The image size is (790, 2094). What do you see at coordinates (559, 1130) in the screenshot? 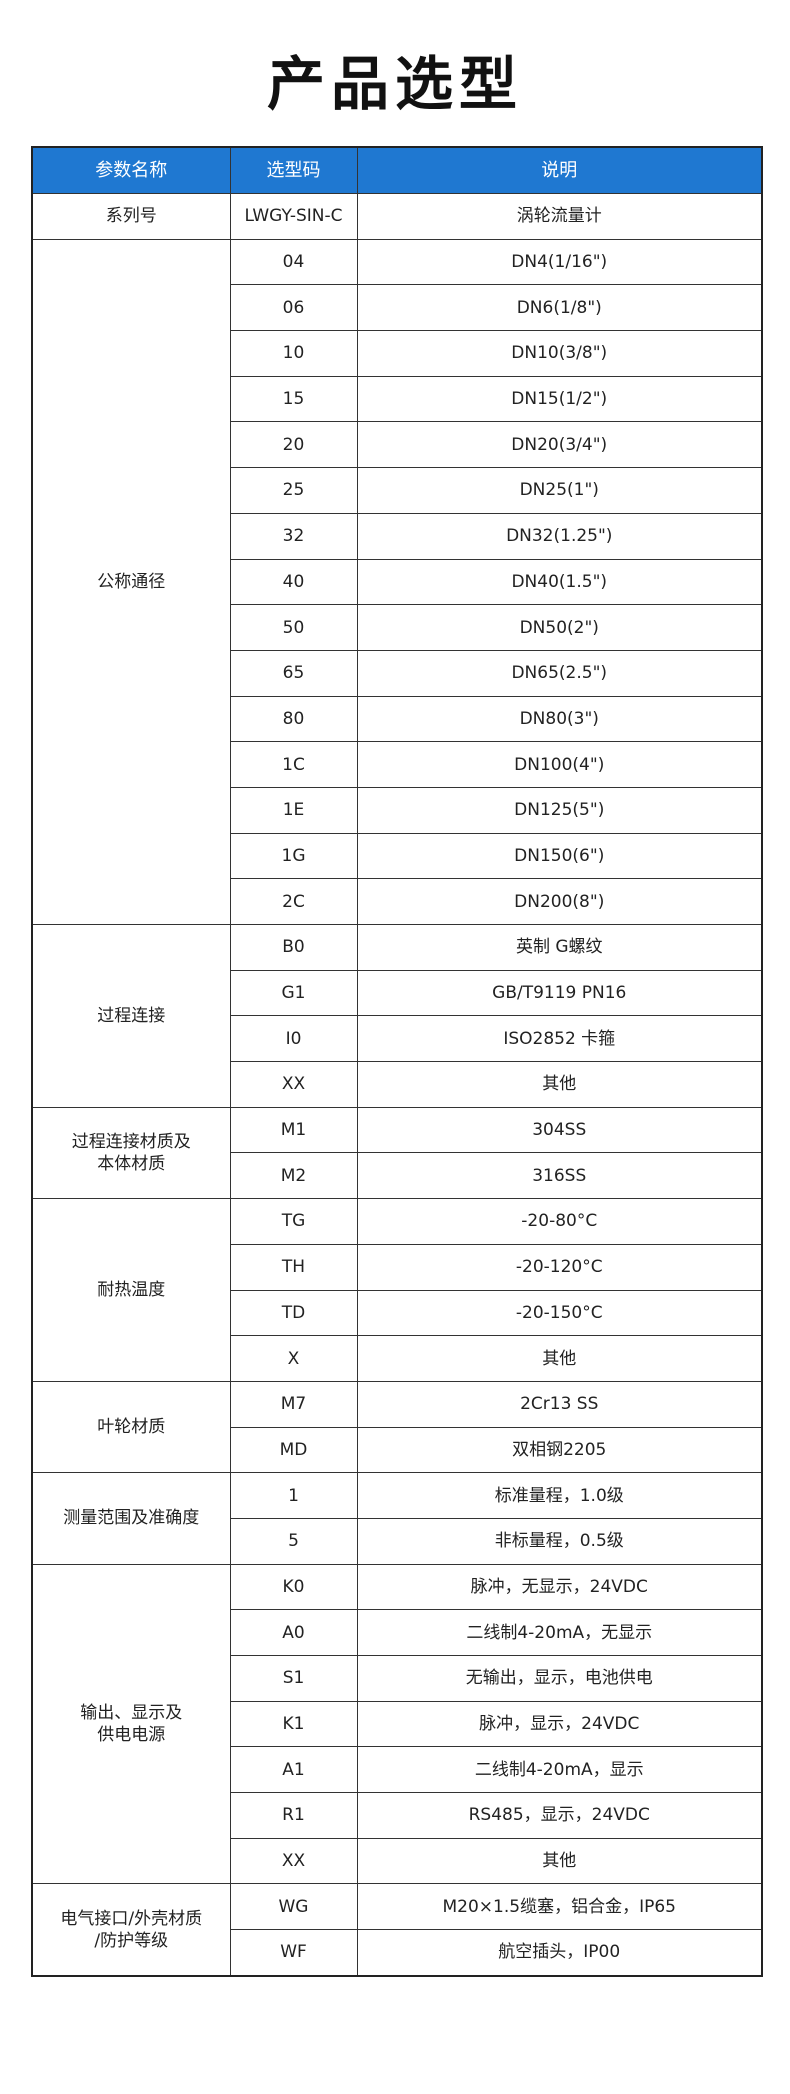
I see `description-cell: 304SS` at bounding box center [559, 1130].